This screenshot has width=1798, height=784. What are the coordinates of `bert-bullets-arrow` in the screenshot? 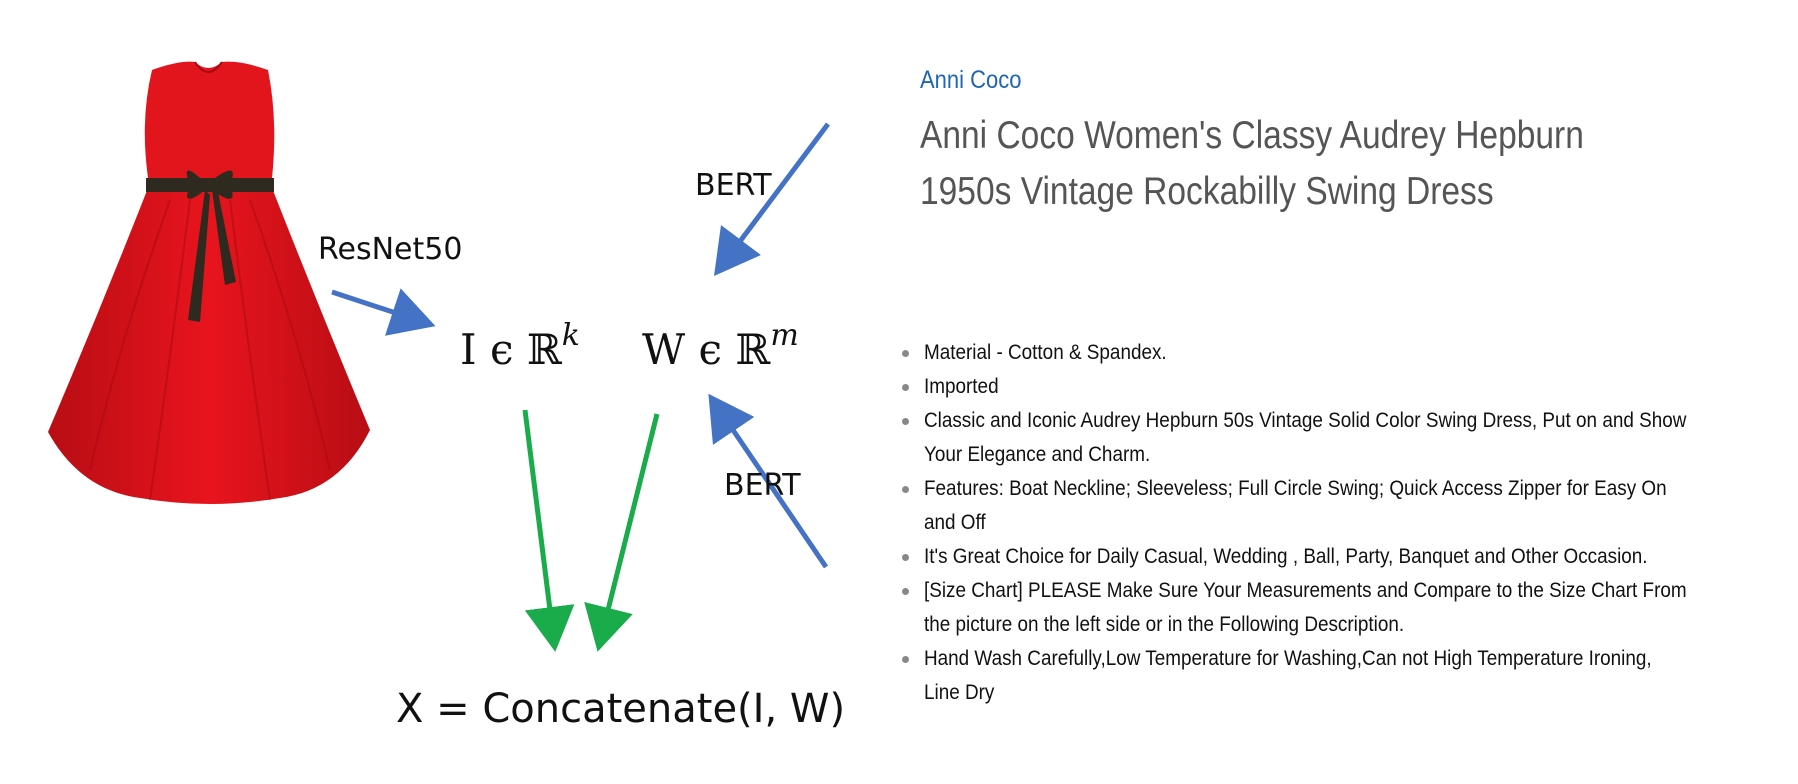 It's located at (768, 481).